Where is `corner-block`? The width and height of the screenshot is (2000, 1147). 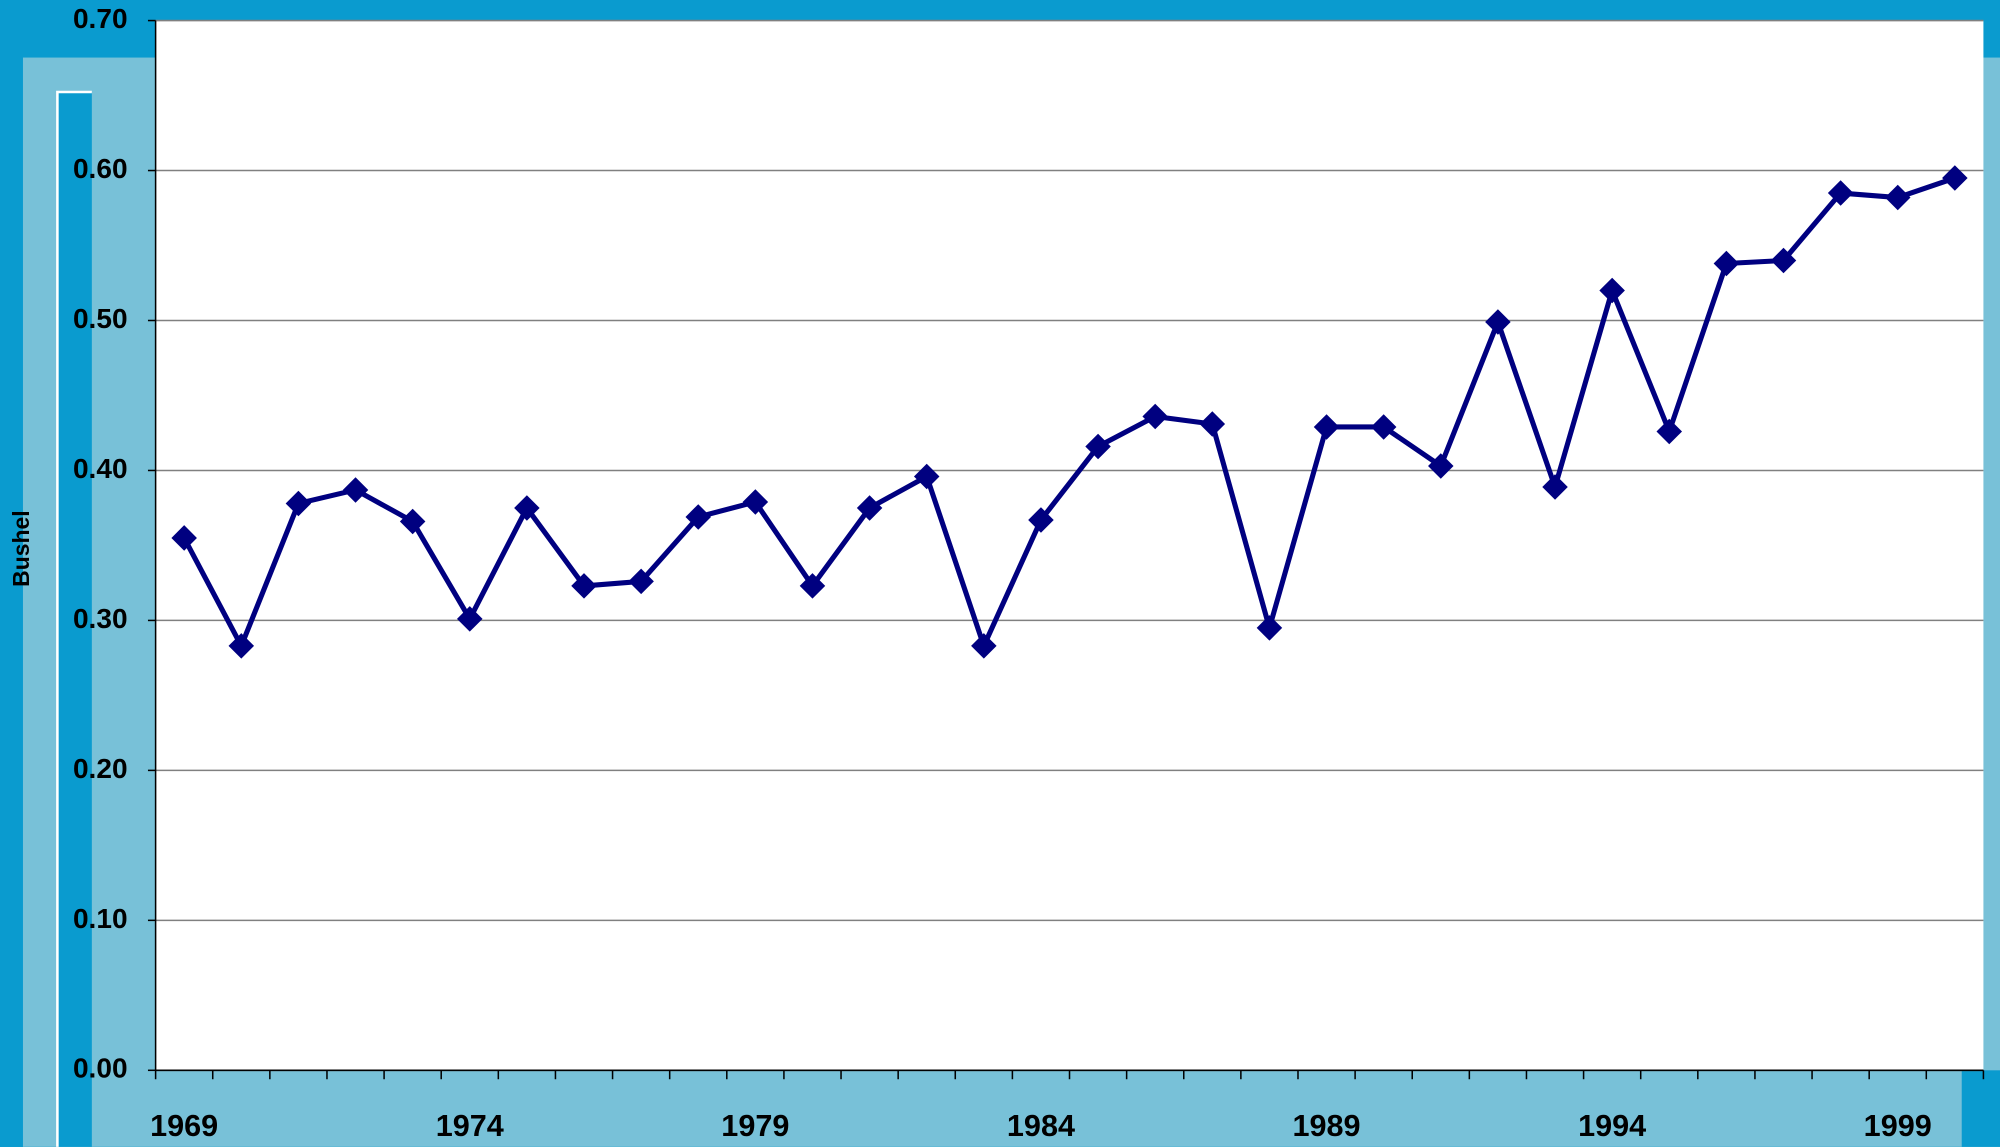 corner-block is located at coordinates (1980, 1108).